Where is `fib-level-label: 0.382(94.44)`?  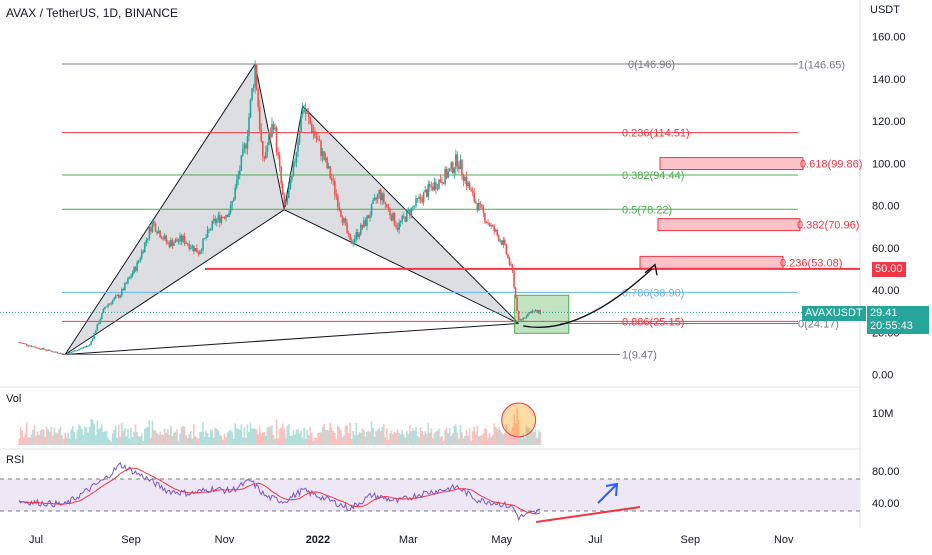 fib-level-label: 0.382(94.44) is located at coordinates (653, 176).